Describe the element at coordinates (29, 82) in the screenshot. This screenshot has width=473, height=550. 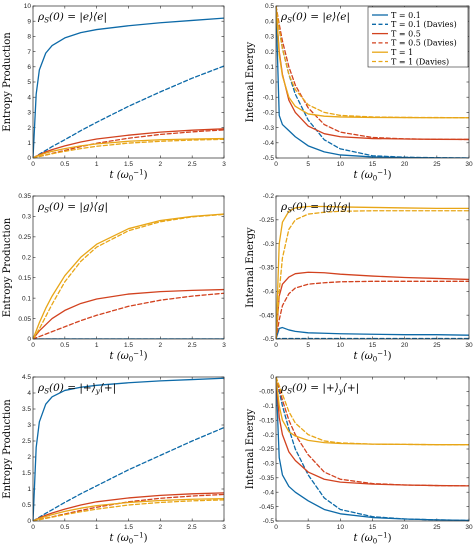
I see `y-tick-label: 5` at that location.